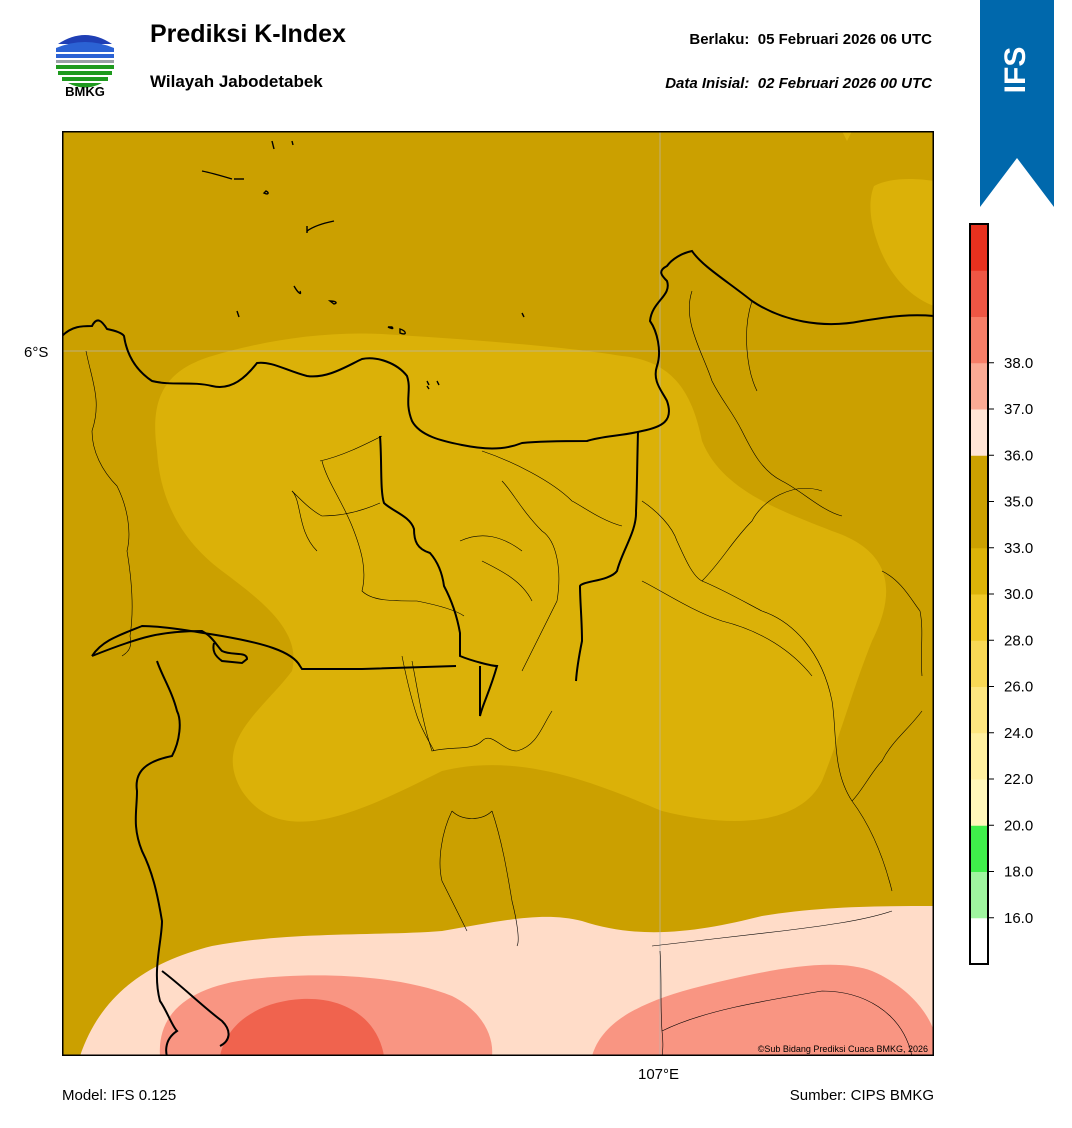  What do you see at coordinates (1018, 779) in the screenshot?
I see `colorbar-tick-label: 22.0` at bounding box center [1018, 779].